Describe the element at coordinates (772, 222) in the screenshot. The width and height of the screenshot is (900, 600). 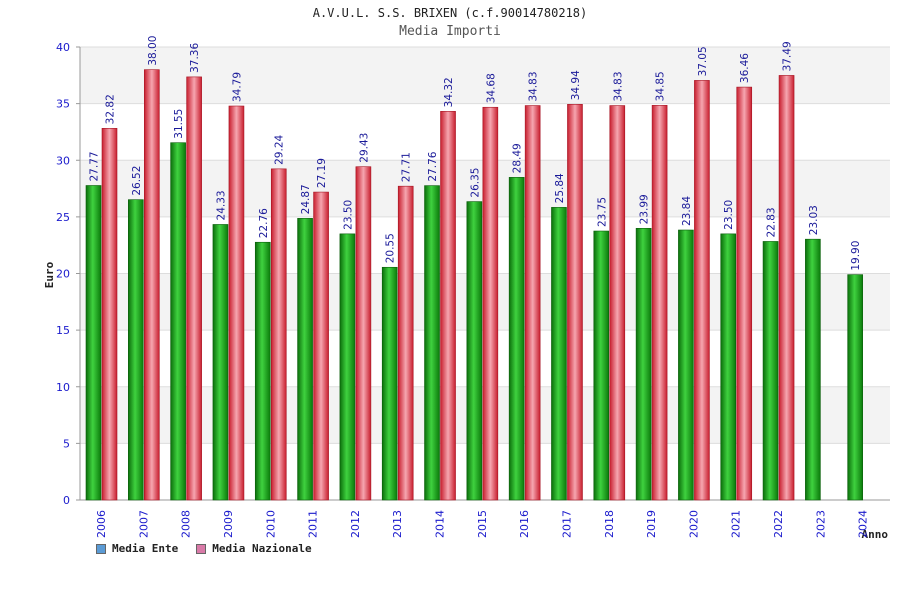
I see `data-label-media-ente: 22.83` at that location.